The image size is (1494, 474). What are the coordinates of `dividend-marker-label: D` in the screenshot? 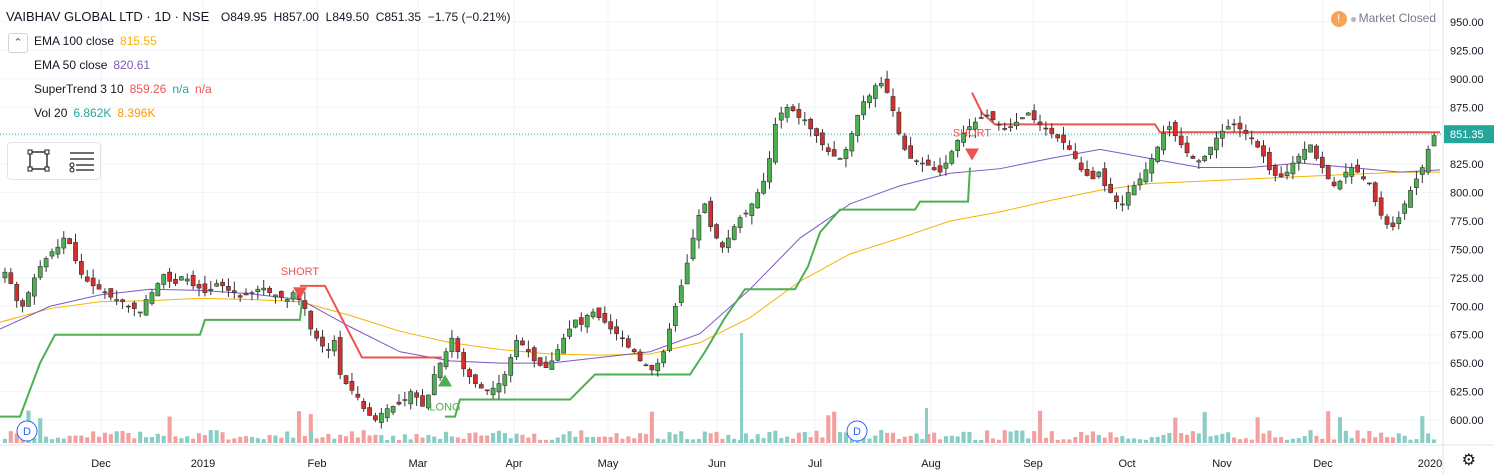 It's located at (27, 432).